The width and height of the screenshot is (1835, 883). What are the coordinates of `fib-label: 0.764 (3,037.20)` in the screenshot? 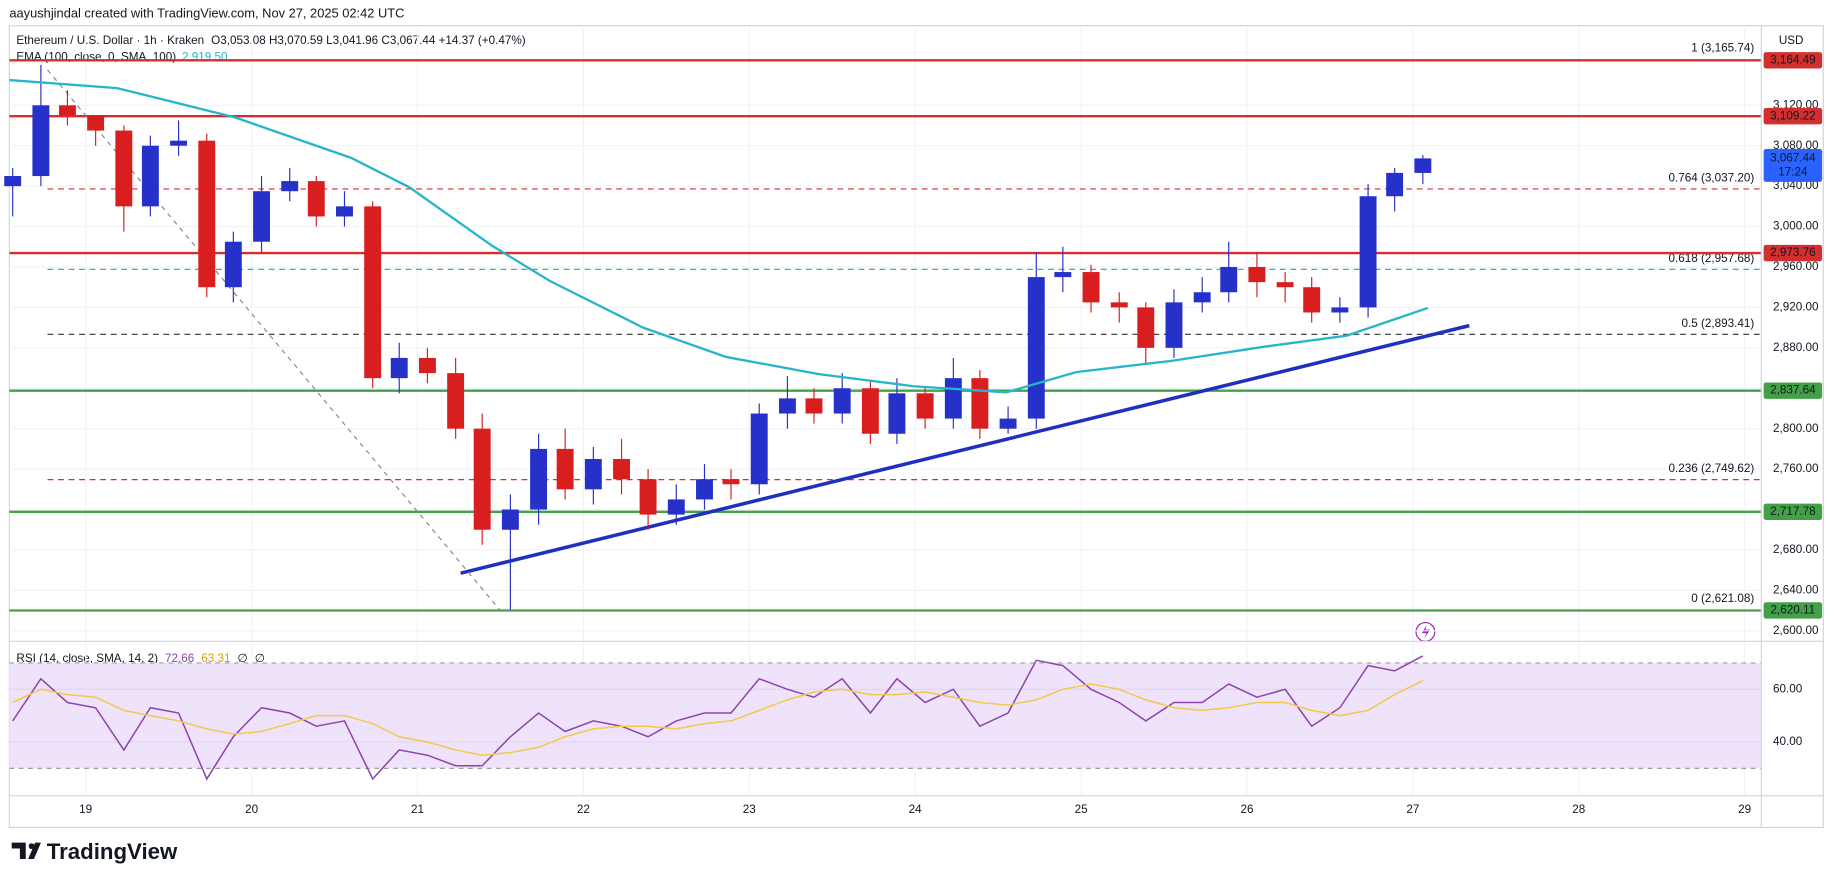 It's located at (1711, 178).